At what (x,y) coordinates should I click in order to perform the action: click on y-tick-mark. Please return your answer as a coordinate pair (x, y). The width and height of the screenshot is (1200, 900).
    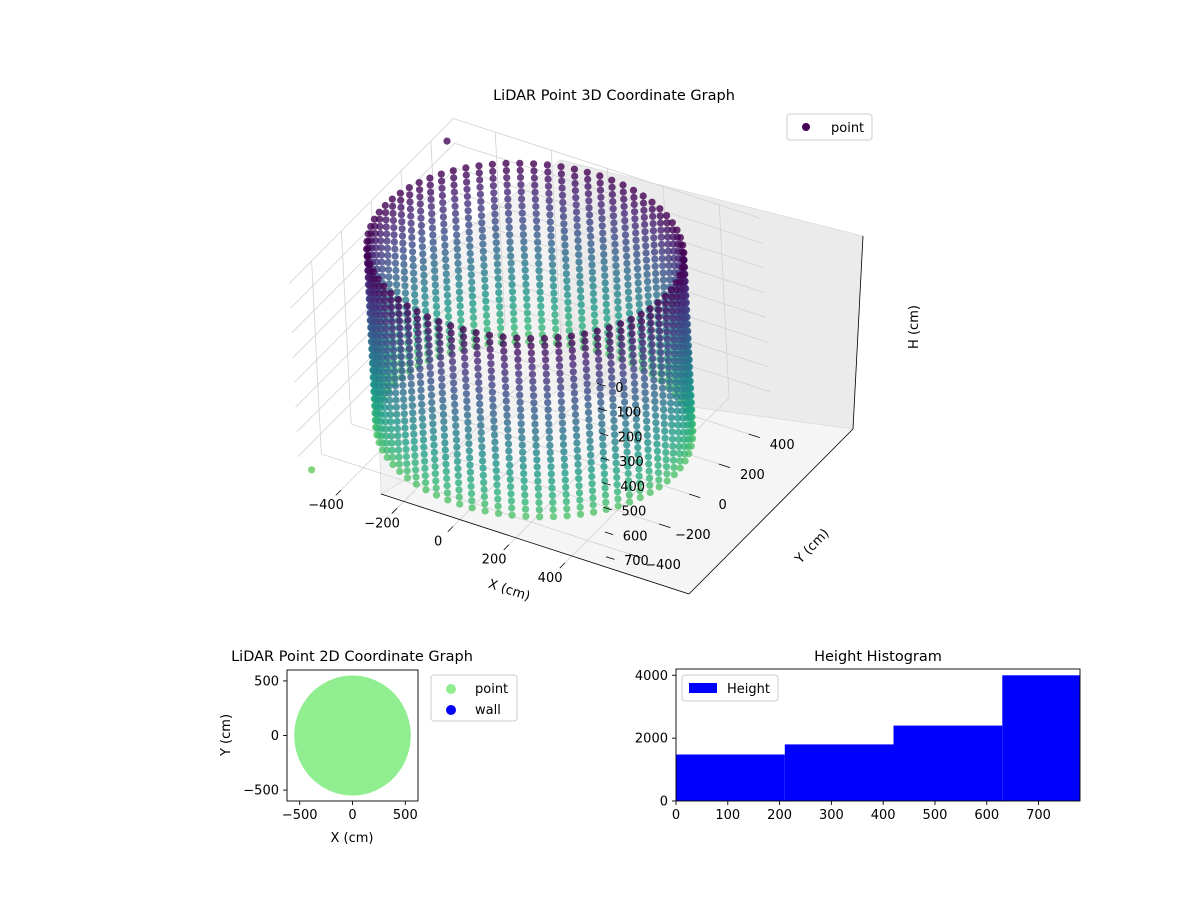
    Looking at the image, I should click on (724, 466).